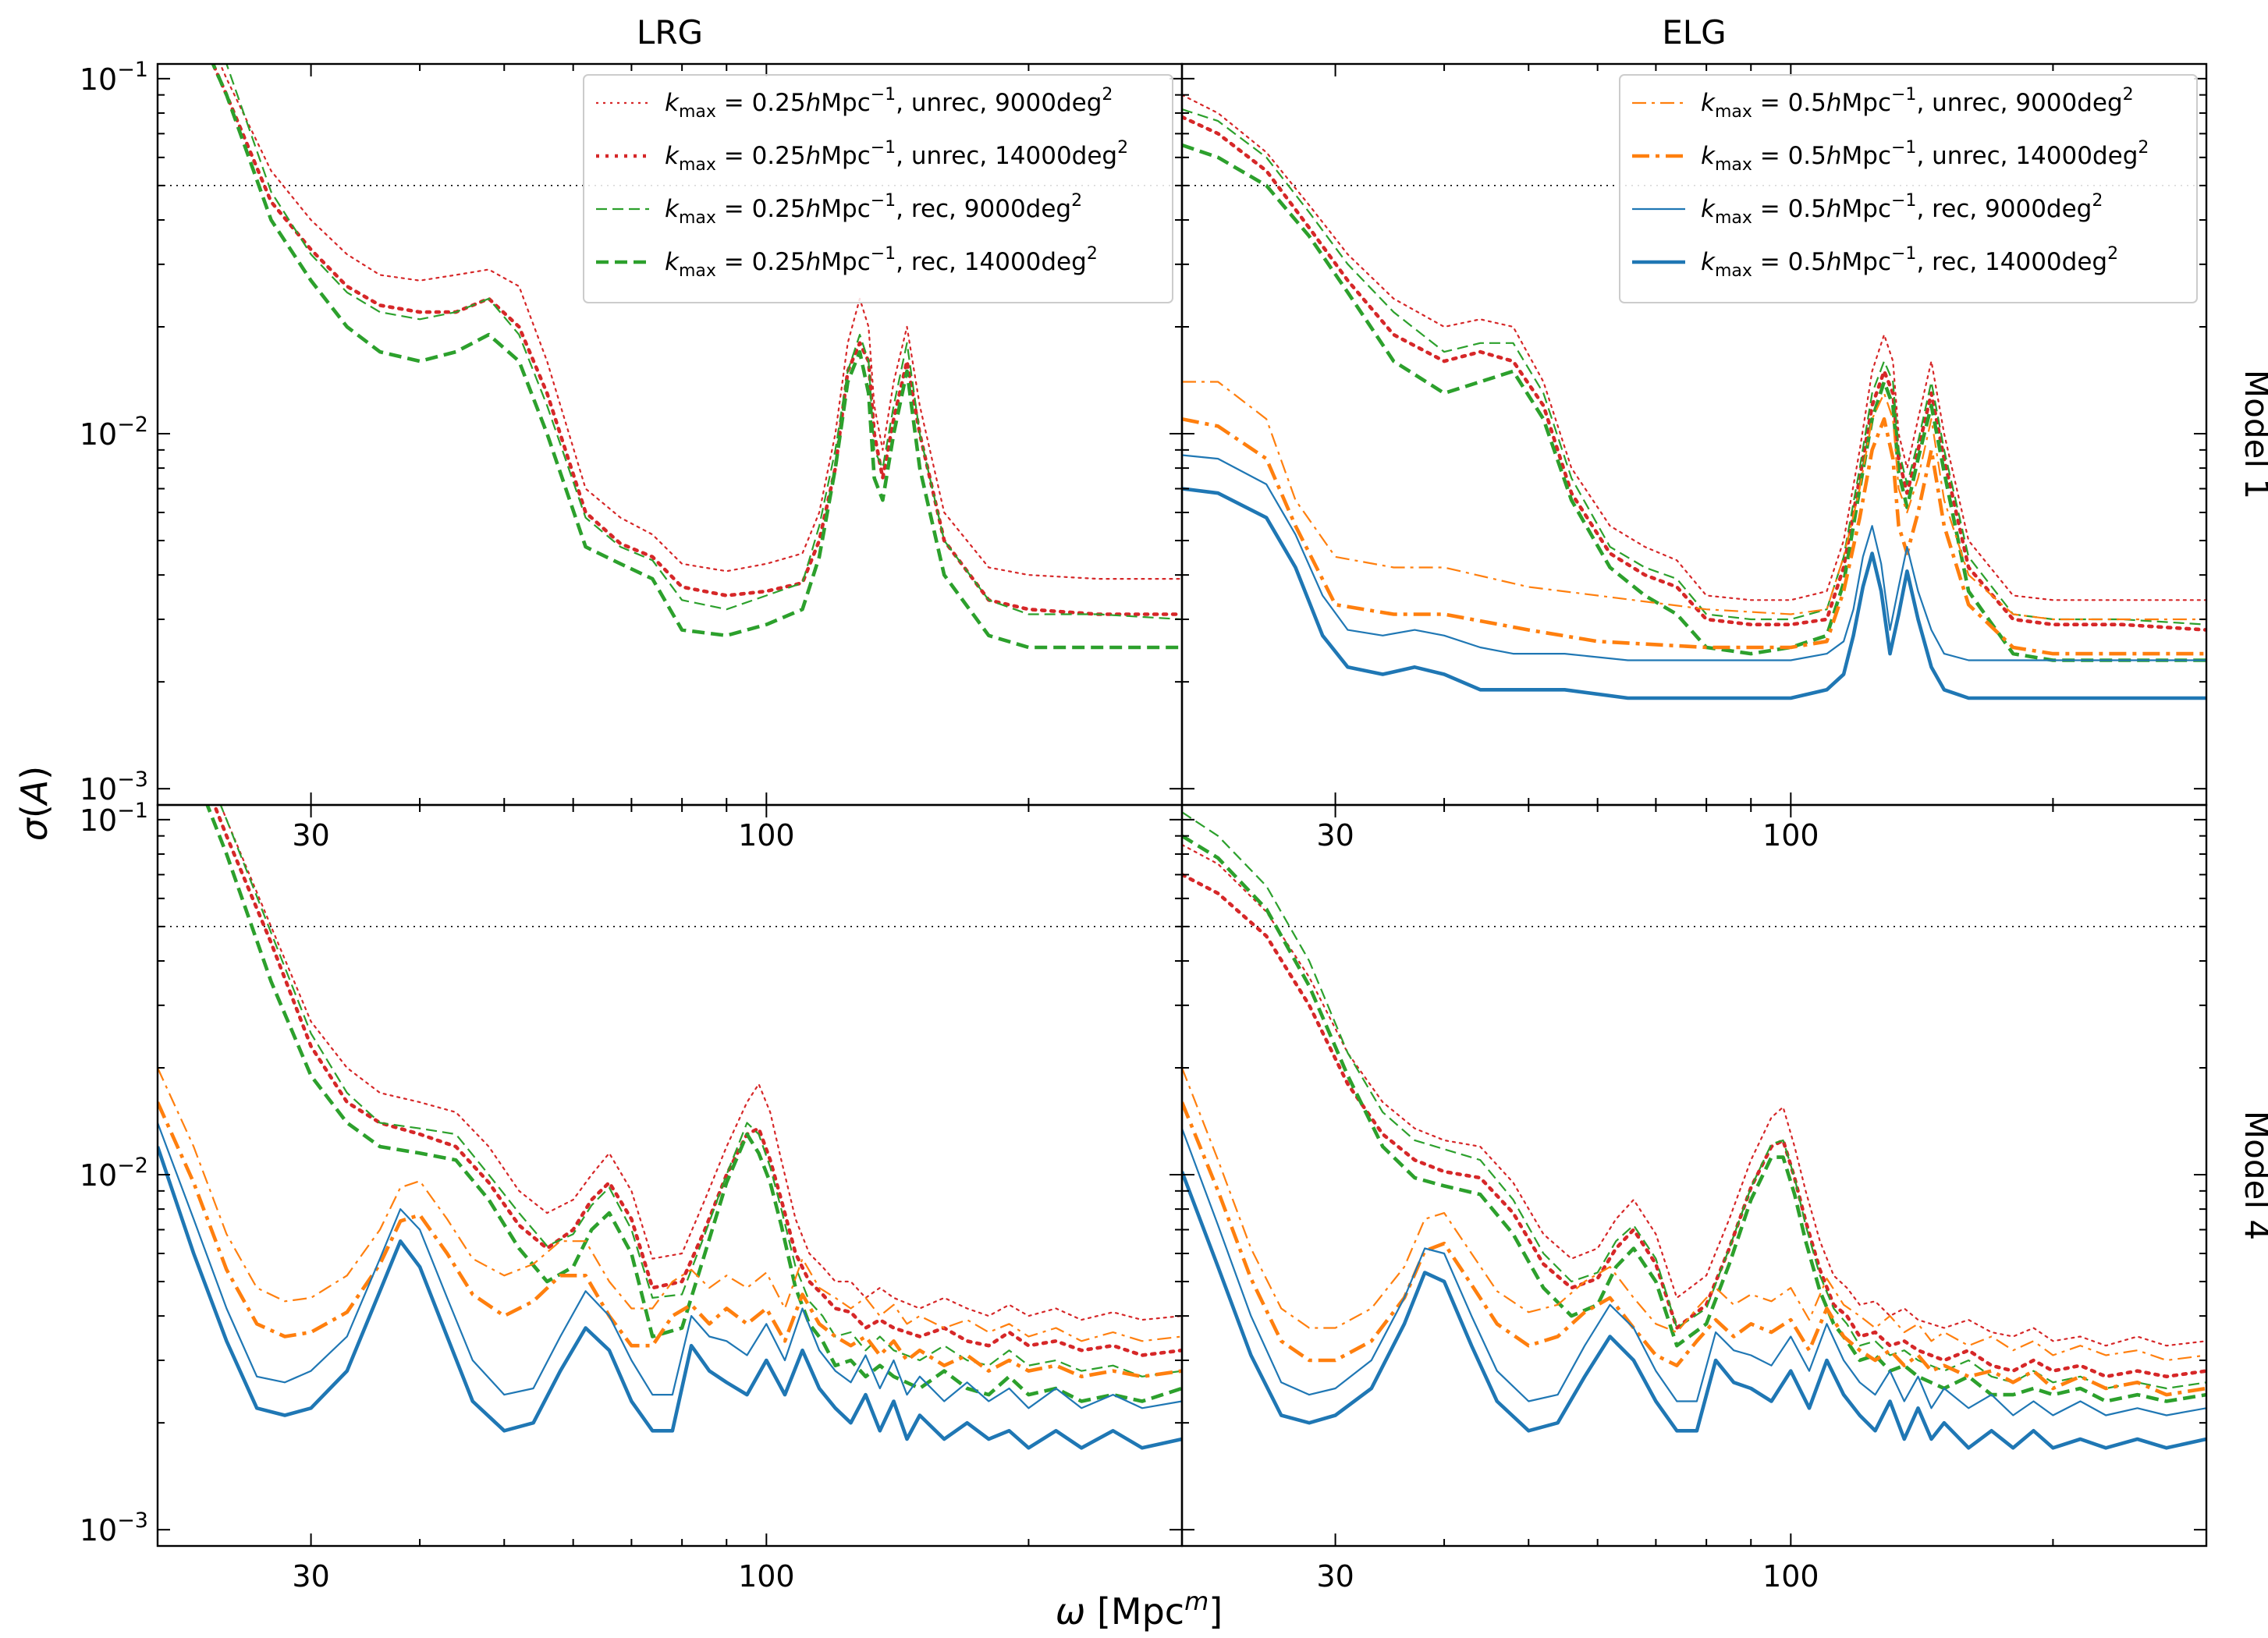 The image size is (2268, 1638). I want to click on legend-entry: kmax = 0.5hMpc−1, rec, 14000deg2, so click(1909, 262).